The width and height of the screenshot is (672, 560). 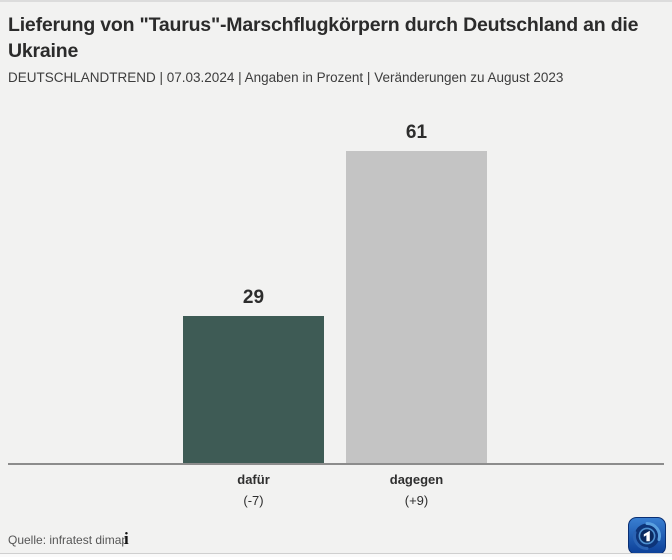 What do you see at coordinates (416, 132) in the screenshot?
I see `bar-value-label-dagegen: 61` at bounding box center [416, 132].